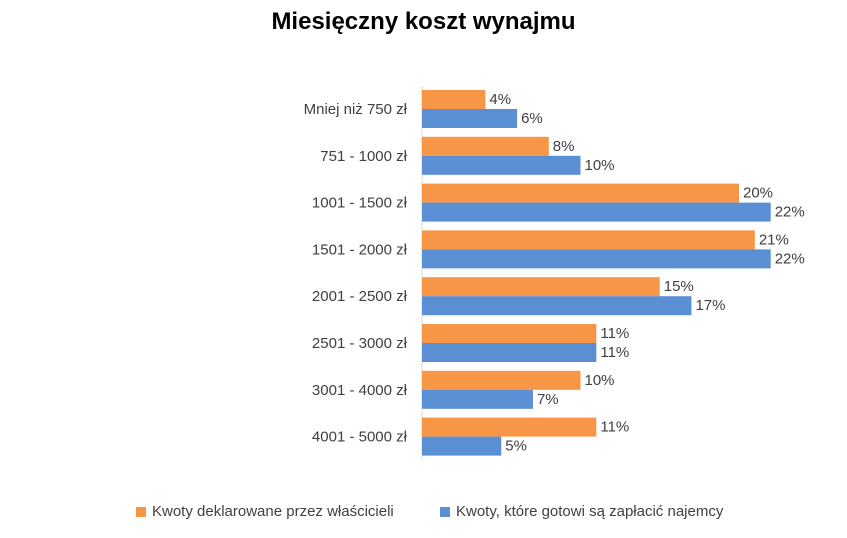 The image size is (847, 538). What do you see at coordinates (360, 390) in the screenshot?
I see `category-label: 3001 - 4000 zł` at bounding box center [360, 390].